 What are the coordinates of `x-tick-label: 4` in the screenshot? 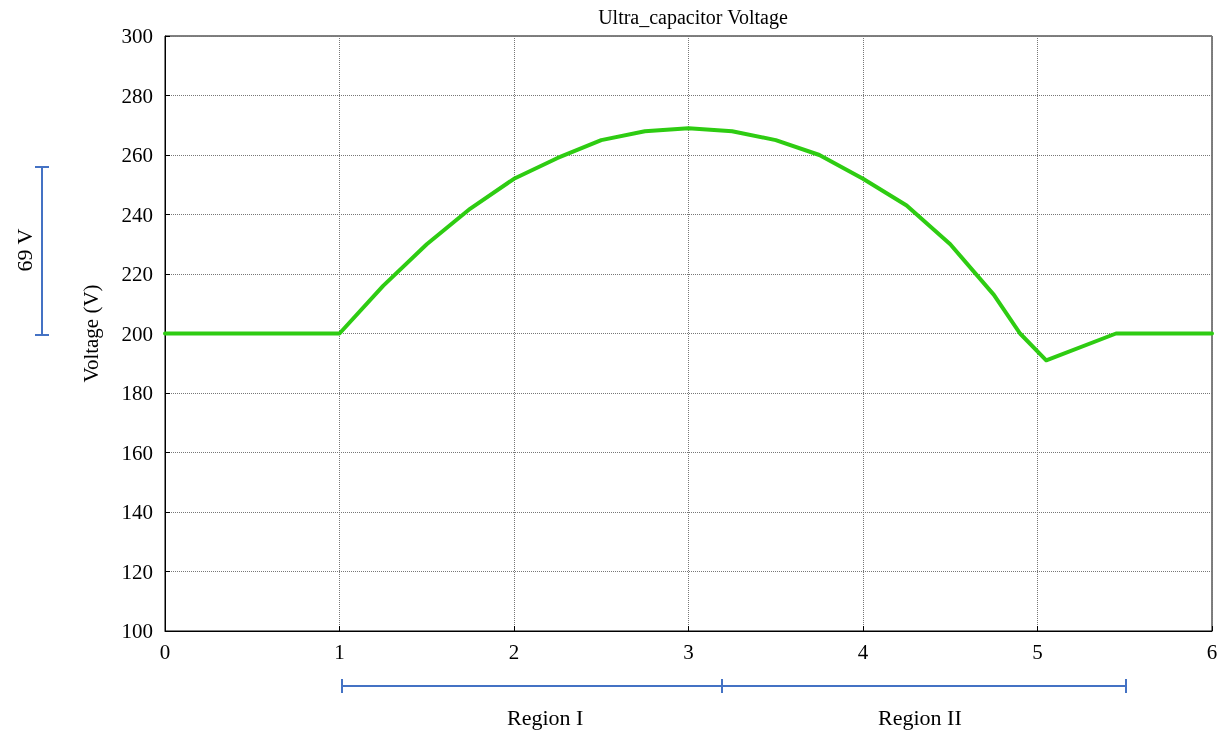 It's located at (863, 651).